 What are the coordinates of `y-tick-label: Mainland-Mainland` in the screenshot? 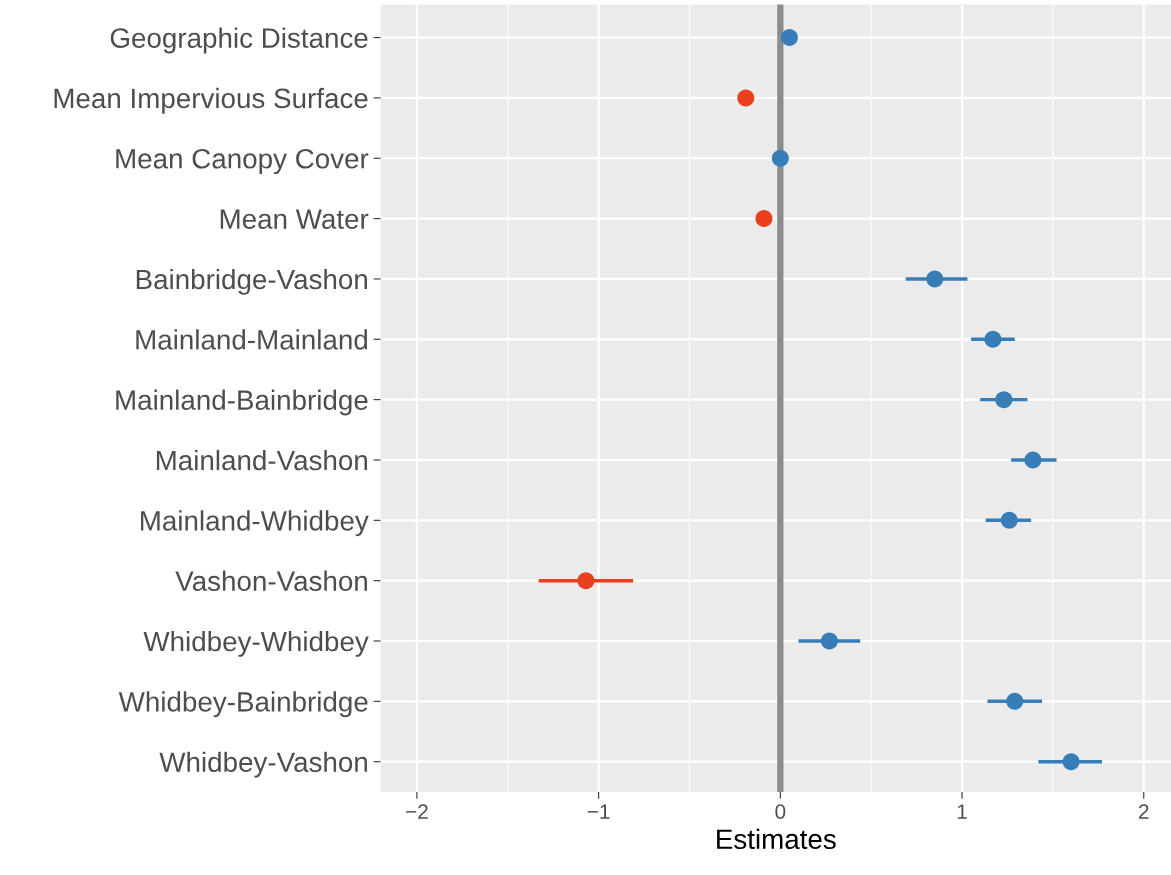 It's located at (251, 339).